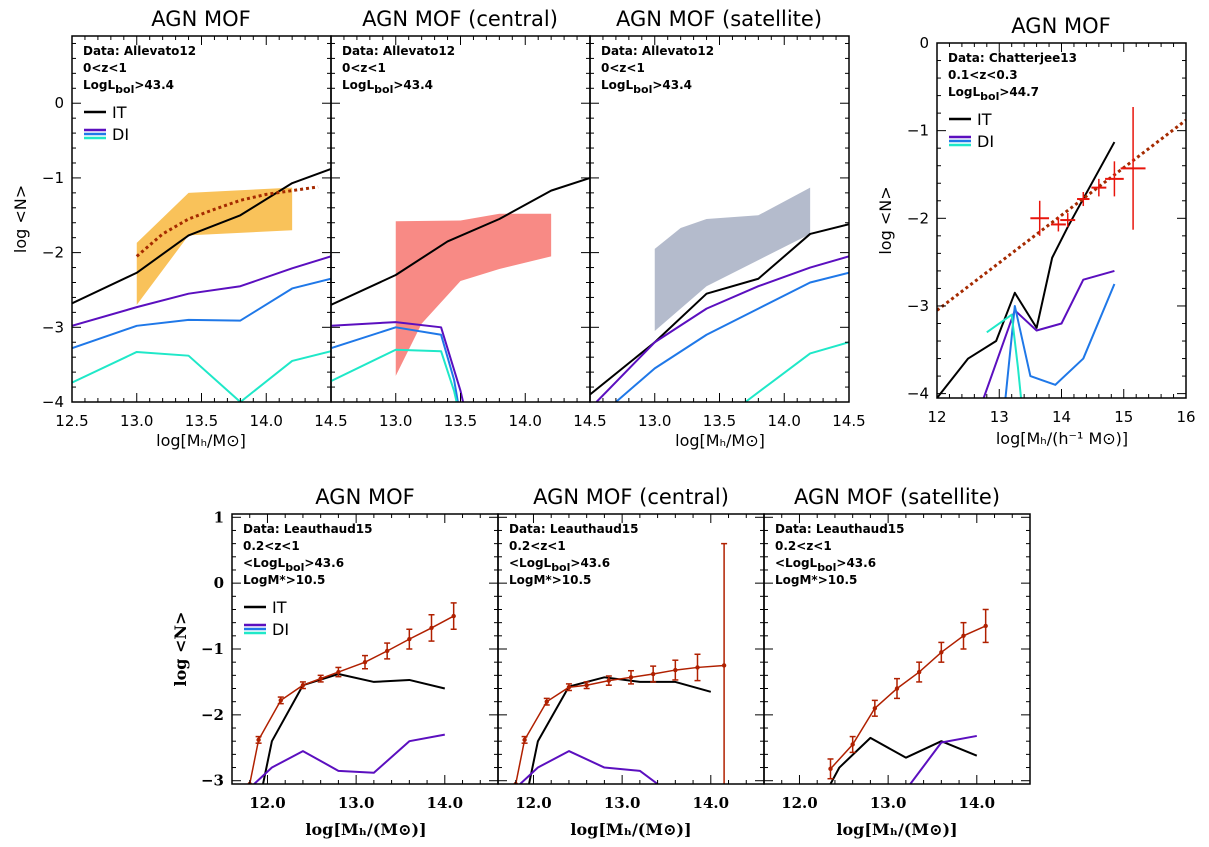 Image resolution: width=1209 pixels, height=847 pixels. I want to click on x-axis-label: log[Mₕ/(M⊙)], so click(896, 829).